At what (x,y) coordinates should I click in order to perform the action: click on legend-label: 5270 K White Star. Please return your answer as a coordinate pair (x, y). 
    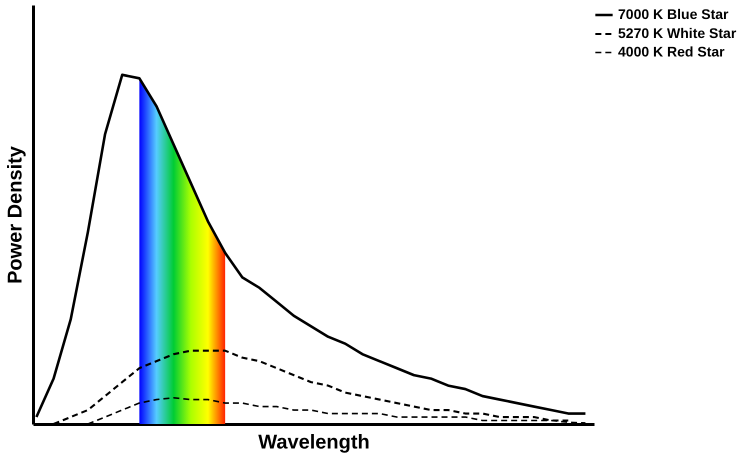
    Looking at the image, I should click on (677, 33).